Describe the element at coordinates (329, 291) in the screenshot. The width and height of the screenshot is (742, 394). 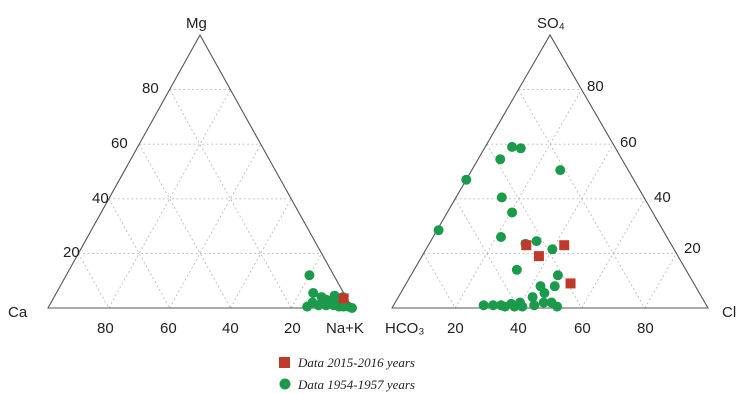
I see `cation-points` at that location.